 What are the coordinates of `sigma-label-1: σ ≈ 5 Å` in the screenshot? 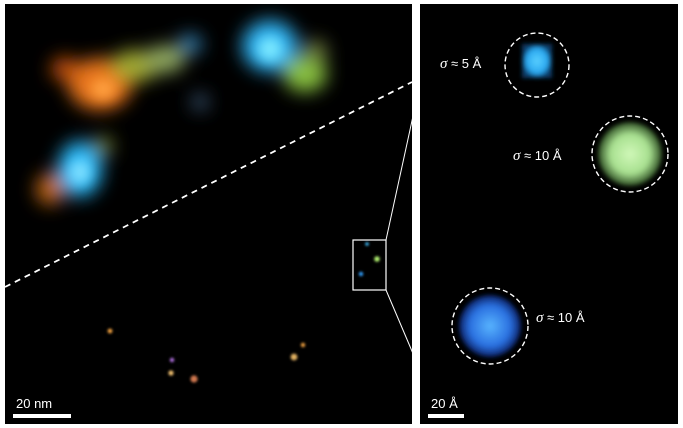 It's located at (460, 64).